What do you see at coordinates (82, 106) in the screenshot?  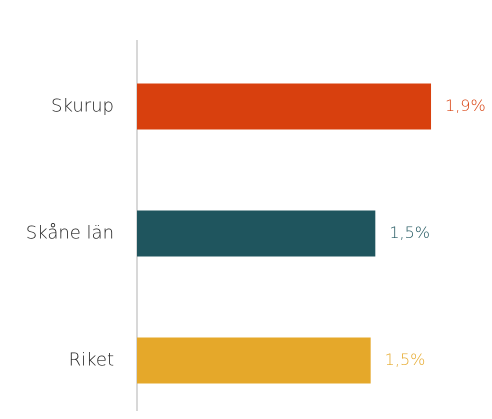 I see `category-label: Skurup` at bounding box center [82, 106].